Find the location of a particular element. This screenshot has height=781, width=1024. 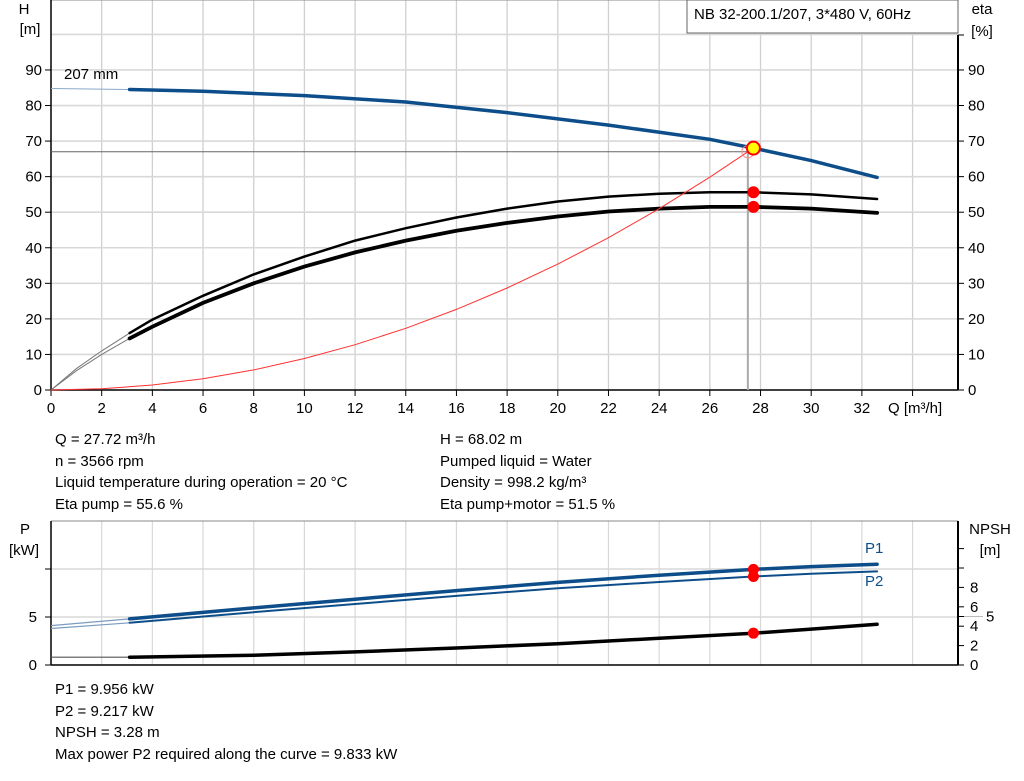

x-tick-label: 4 is located at coordinates (152, 408).